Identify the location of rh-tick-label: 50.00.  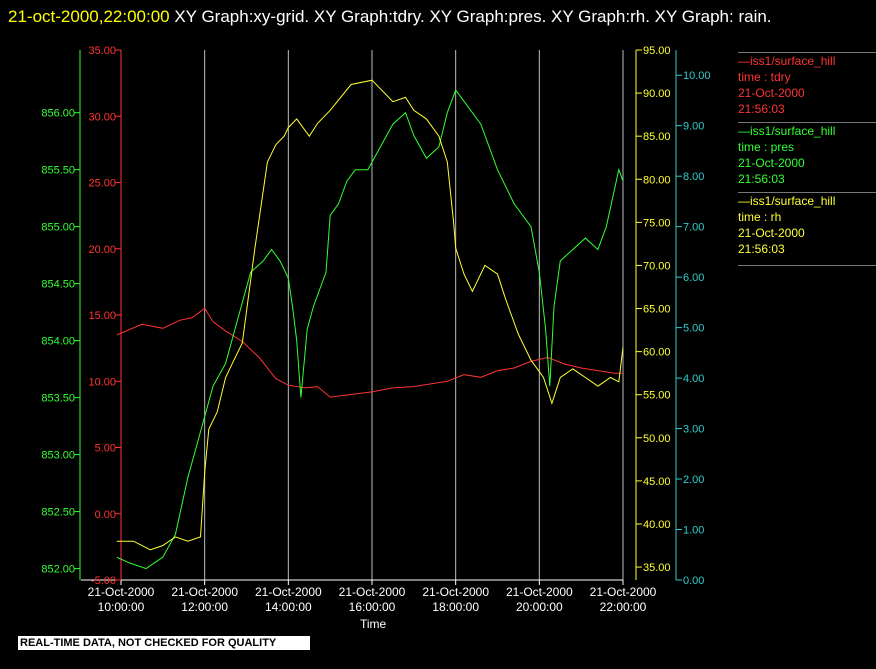
(657, 439).